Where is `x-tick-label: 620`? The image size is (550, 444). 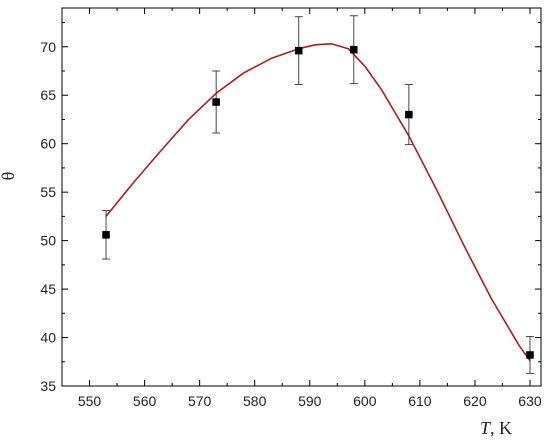
x-tick-label: 620 is located at coordinates (475, 401).